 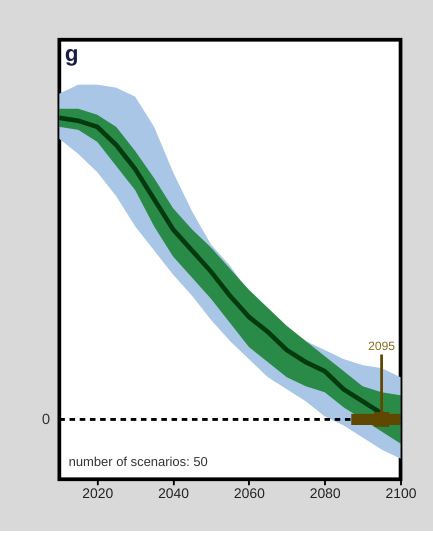 What do you see at coordinates (174, 493) in the screenshot?
I see `x-tick-label: 2040` at bounding box center [174, 493].